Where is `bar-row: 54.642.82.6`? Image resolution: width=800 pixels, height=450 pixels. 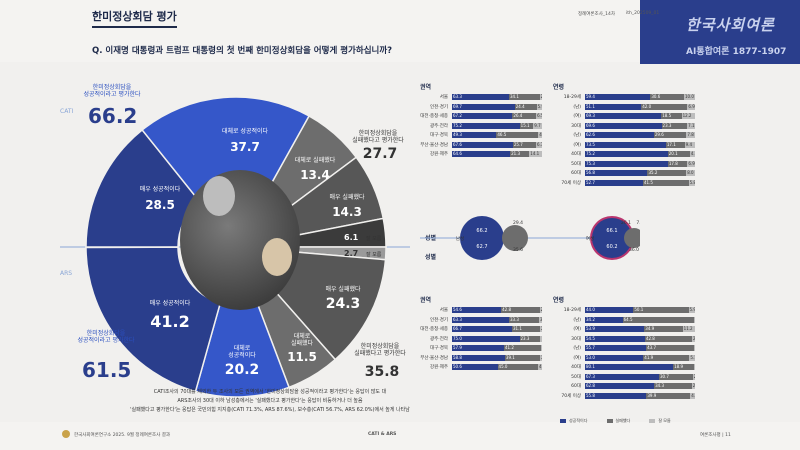 bar-row: 54.642.82.6 is located at coordinates (497, 310).